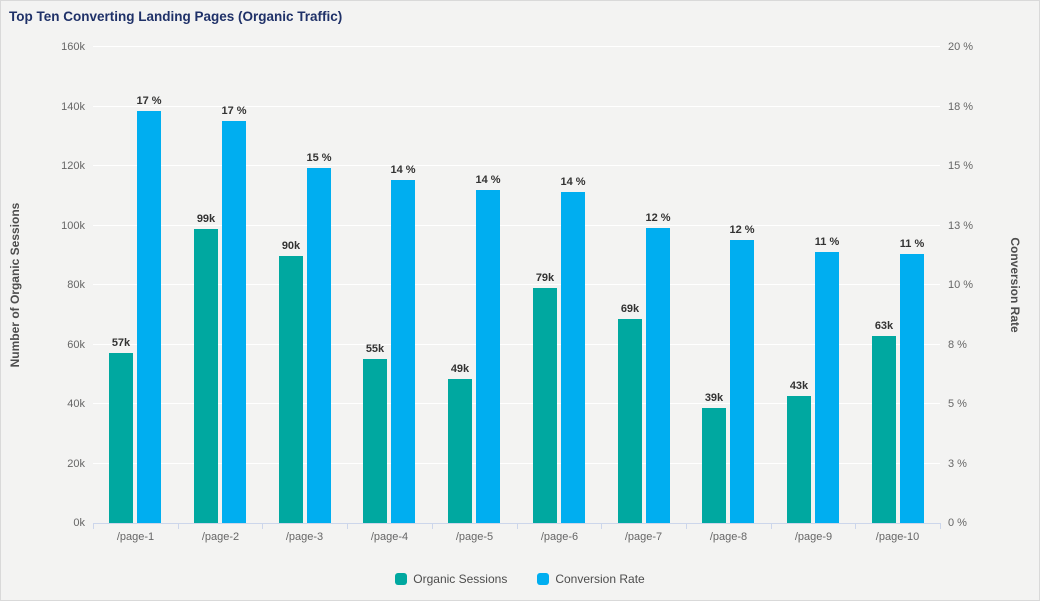  Describe the element at coordinates (474, 537) in the screenshot. I see `x-axis-category-label: /page-5` at that location.